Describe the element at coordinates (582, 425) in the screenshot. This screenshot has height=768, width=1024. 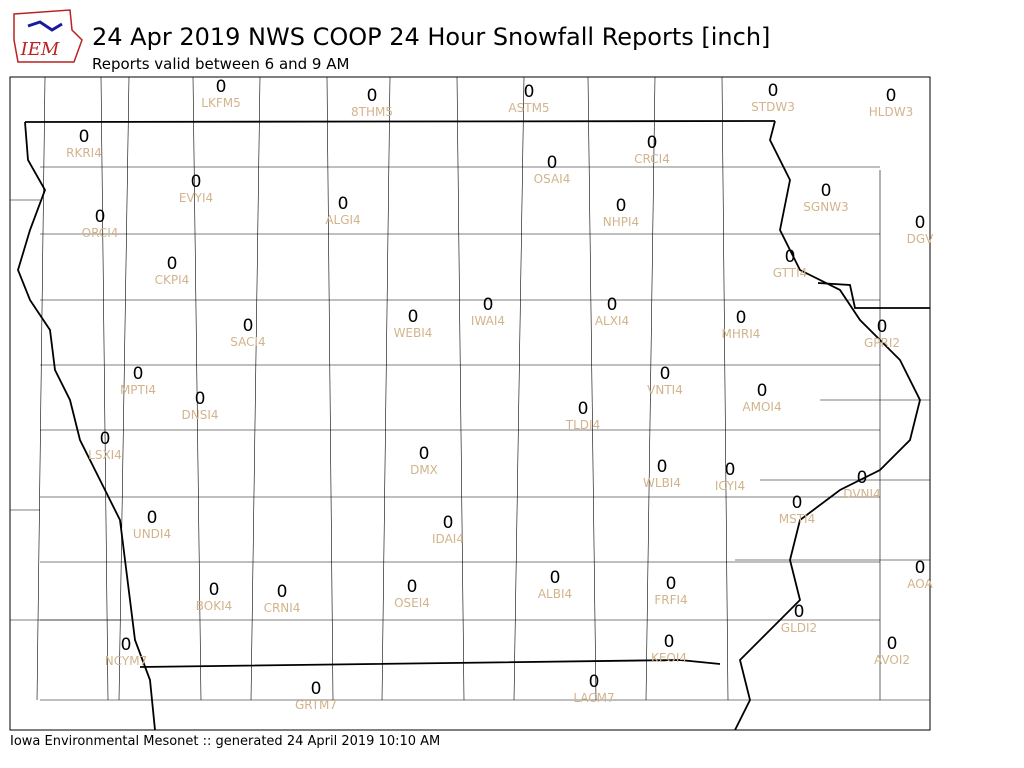
I see `station-id: TLDI4` at that location.